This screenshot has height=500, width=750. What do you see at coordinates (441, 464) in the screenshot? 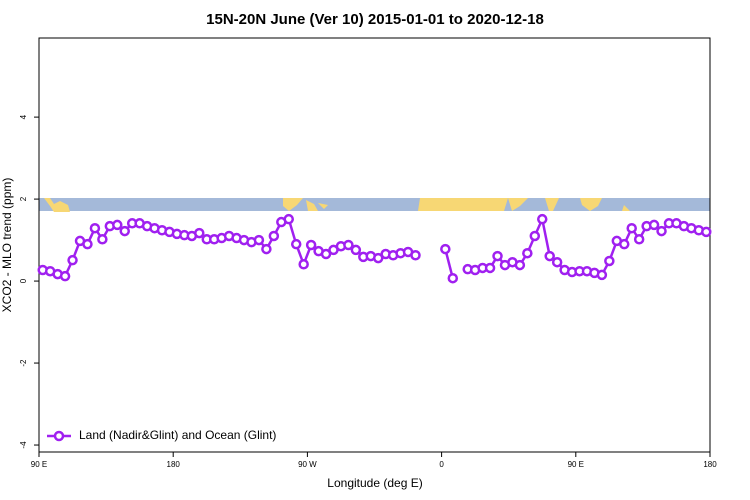
I see `x-tick-label: 0` at bounding box center [441, 464].